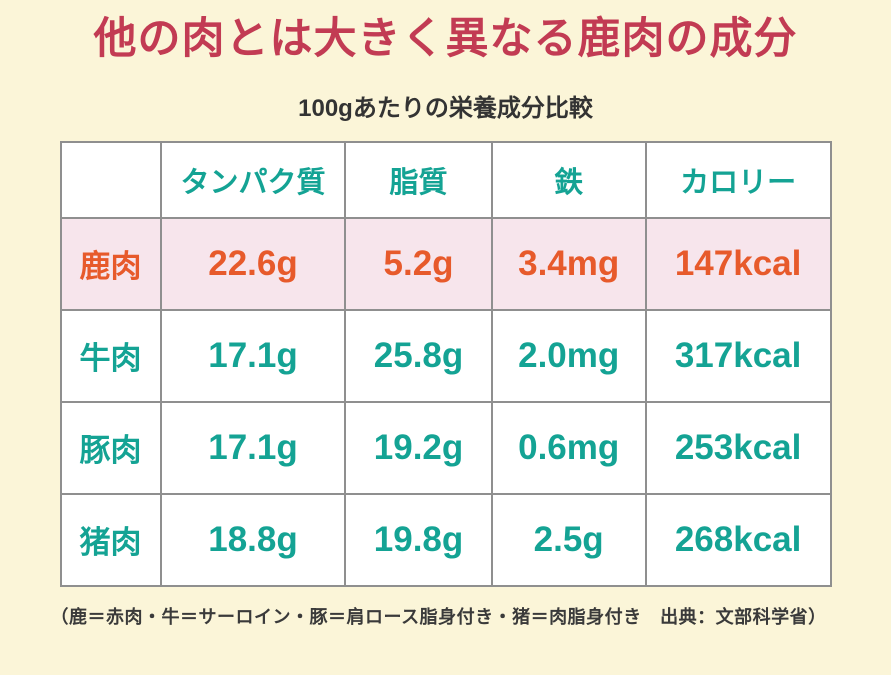  I want to click on page-title: 他の肉とは大きく異なる鹿肉の成分, so click(445, 39).